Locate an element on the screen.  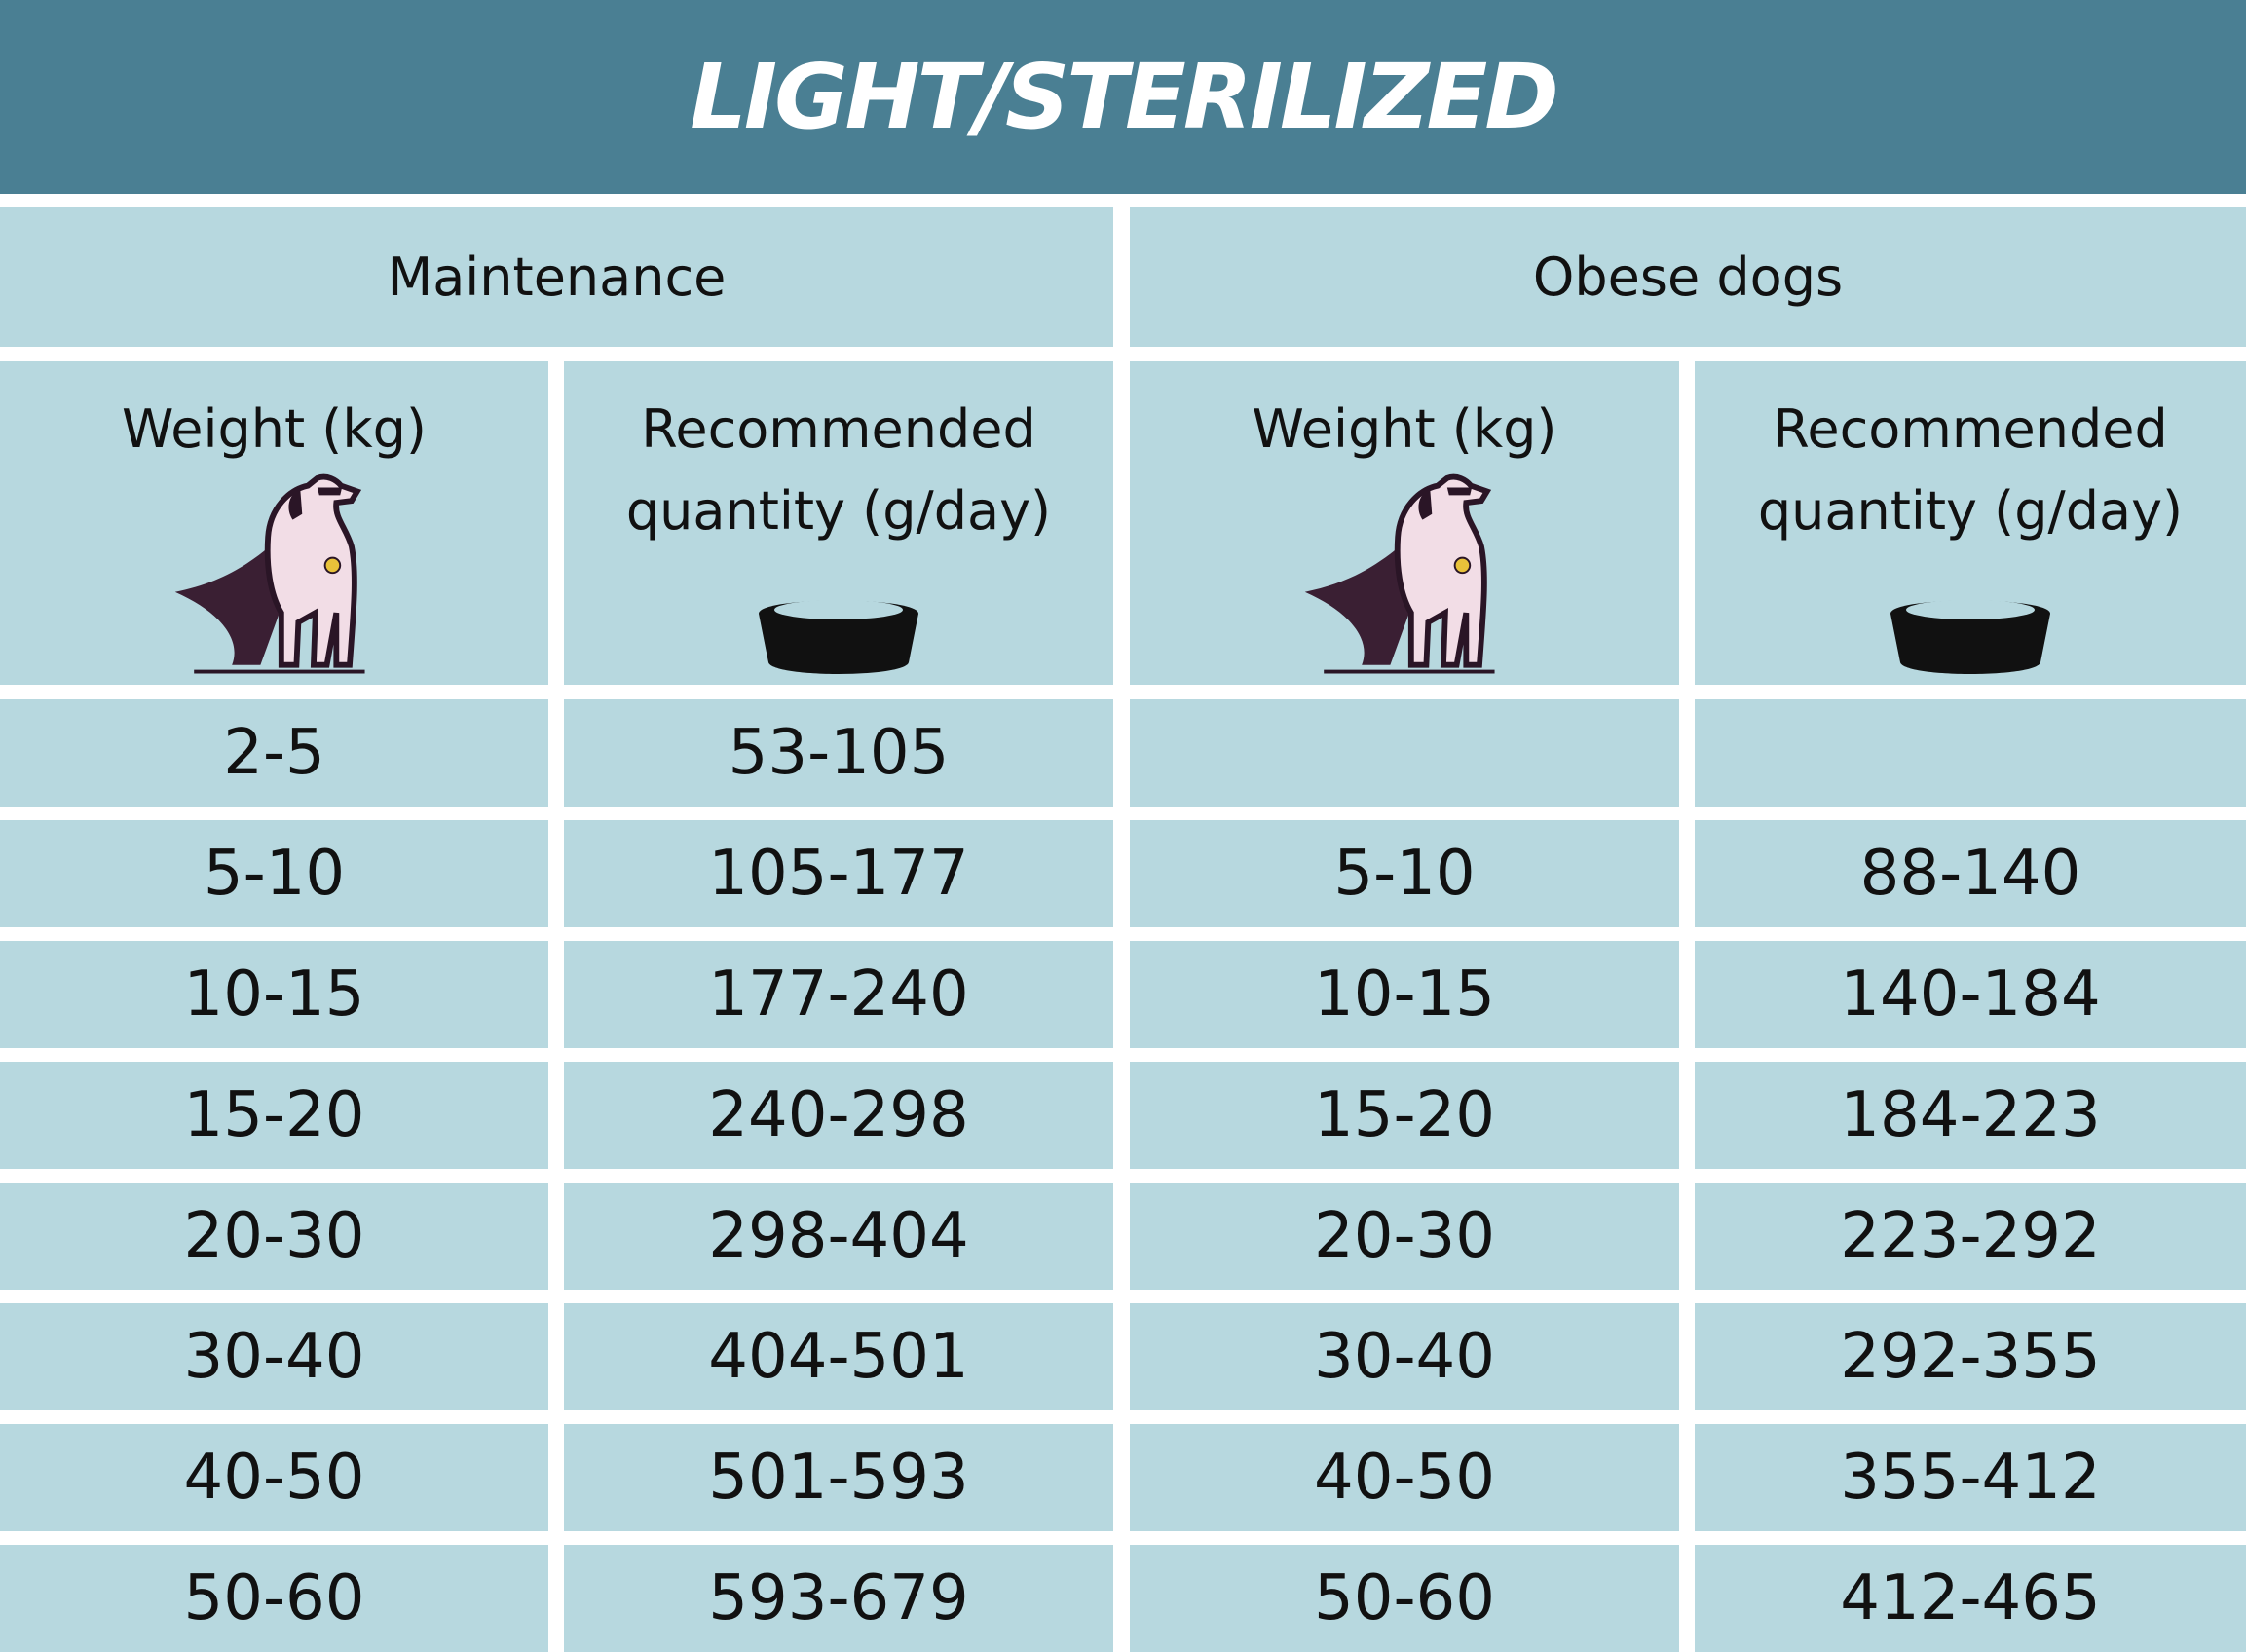
group-header: Maintenance is located at coordinates (556, 277).